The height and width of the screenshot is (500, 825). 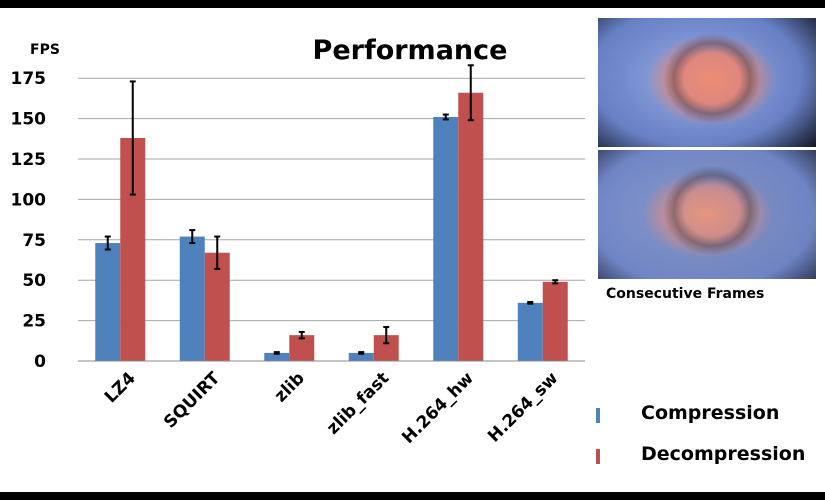 I want to click on y-tick-label: 100, so click(x=29, y=200).